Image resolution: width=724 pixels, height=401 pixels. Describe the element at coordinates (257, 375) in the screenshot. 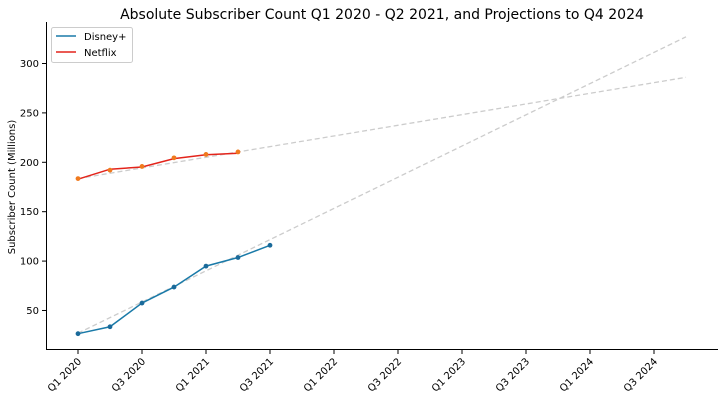

I see `x-tick-label: Q3 2021` at that location.